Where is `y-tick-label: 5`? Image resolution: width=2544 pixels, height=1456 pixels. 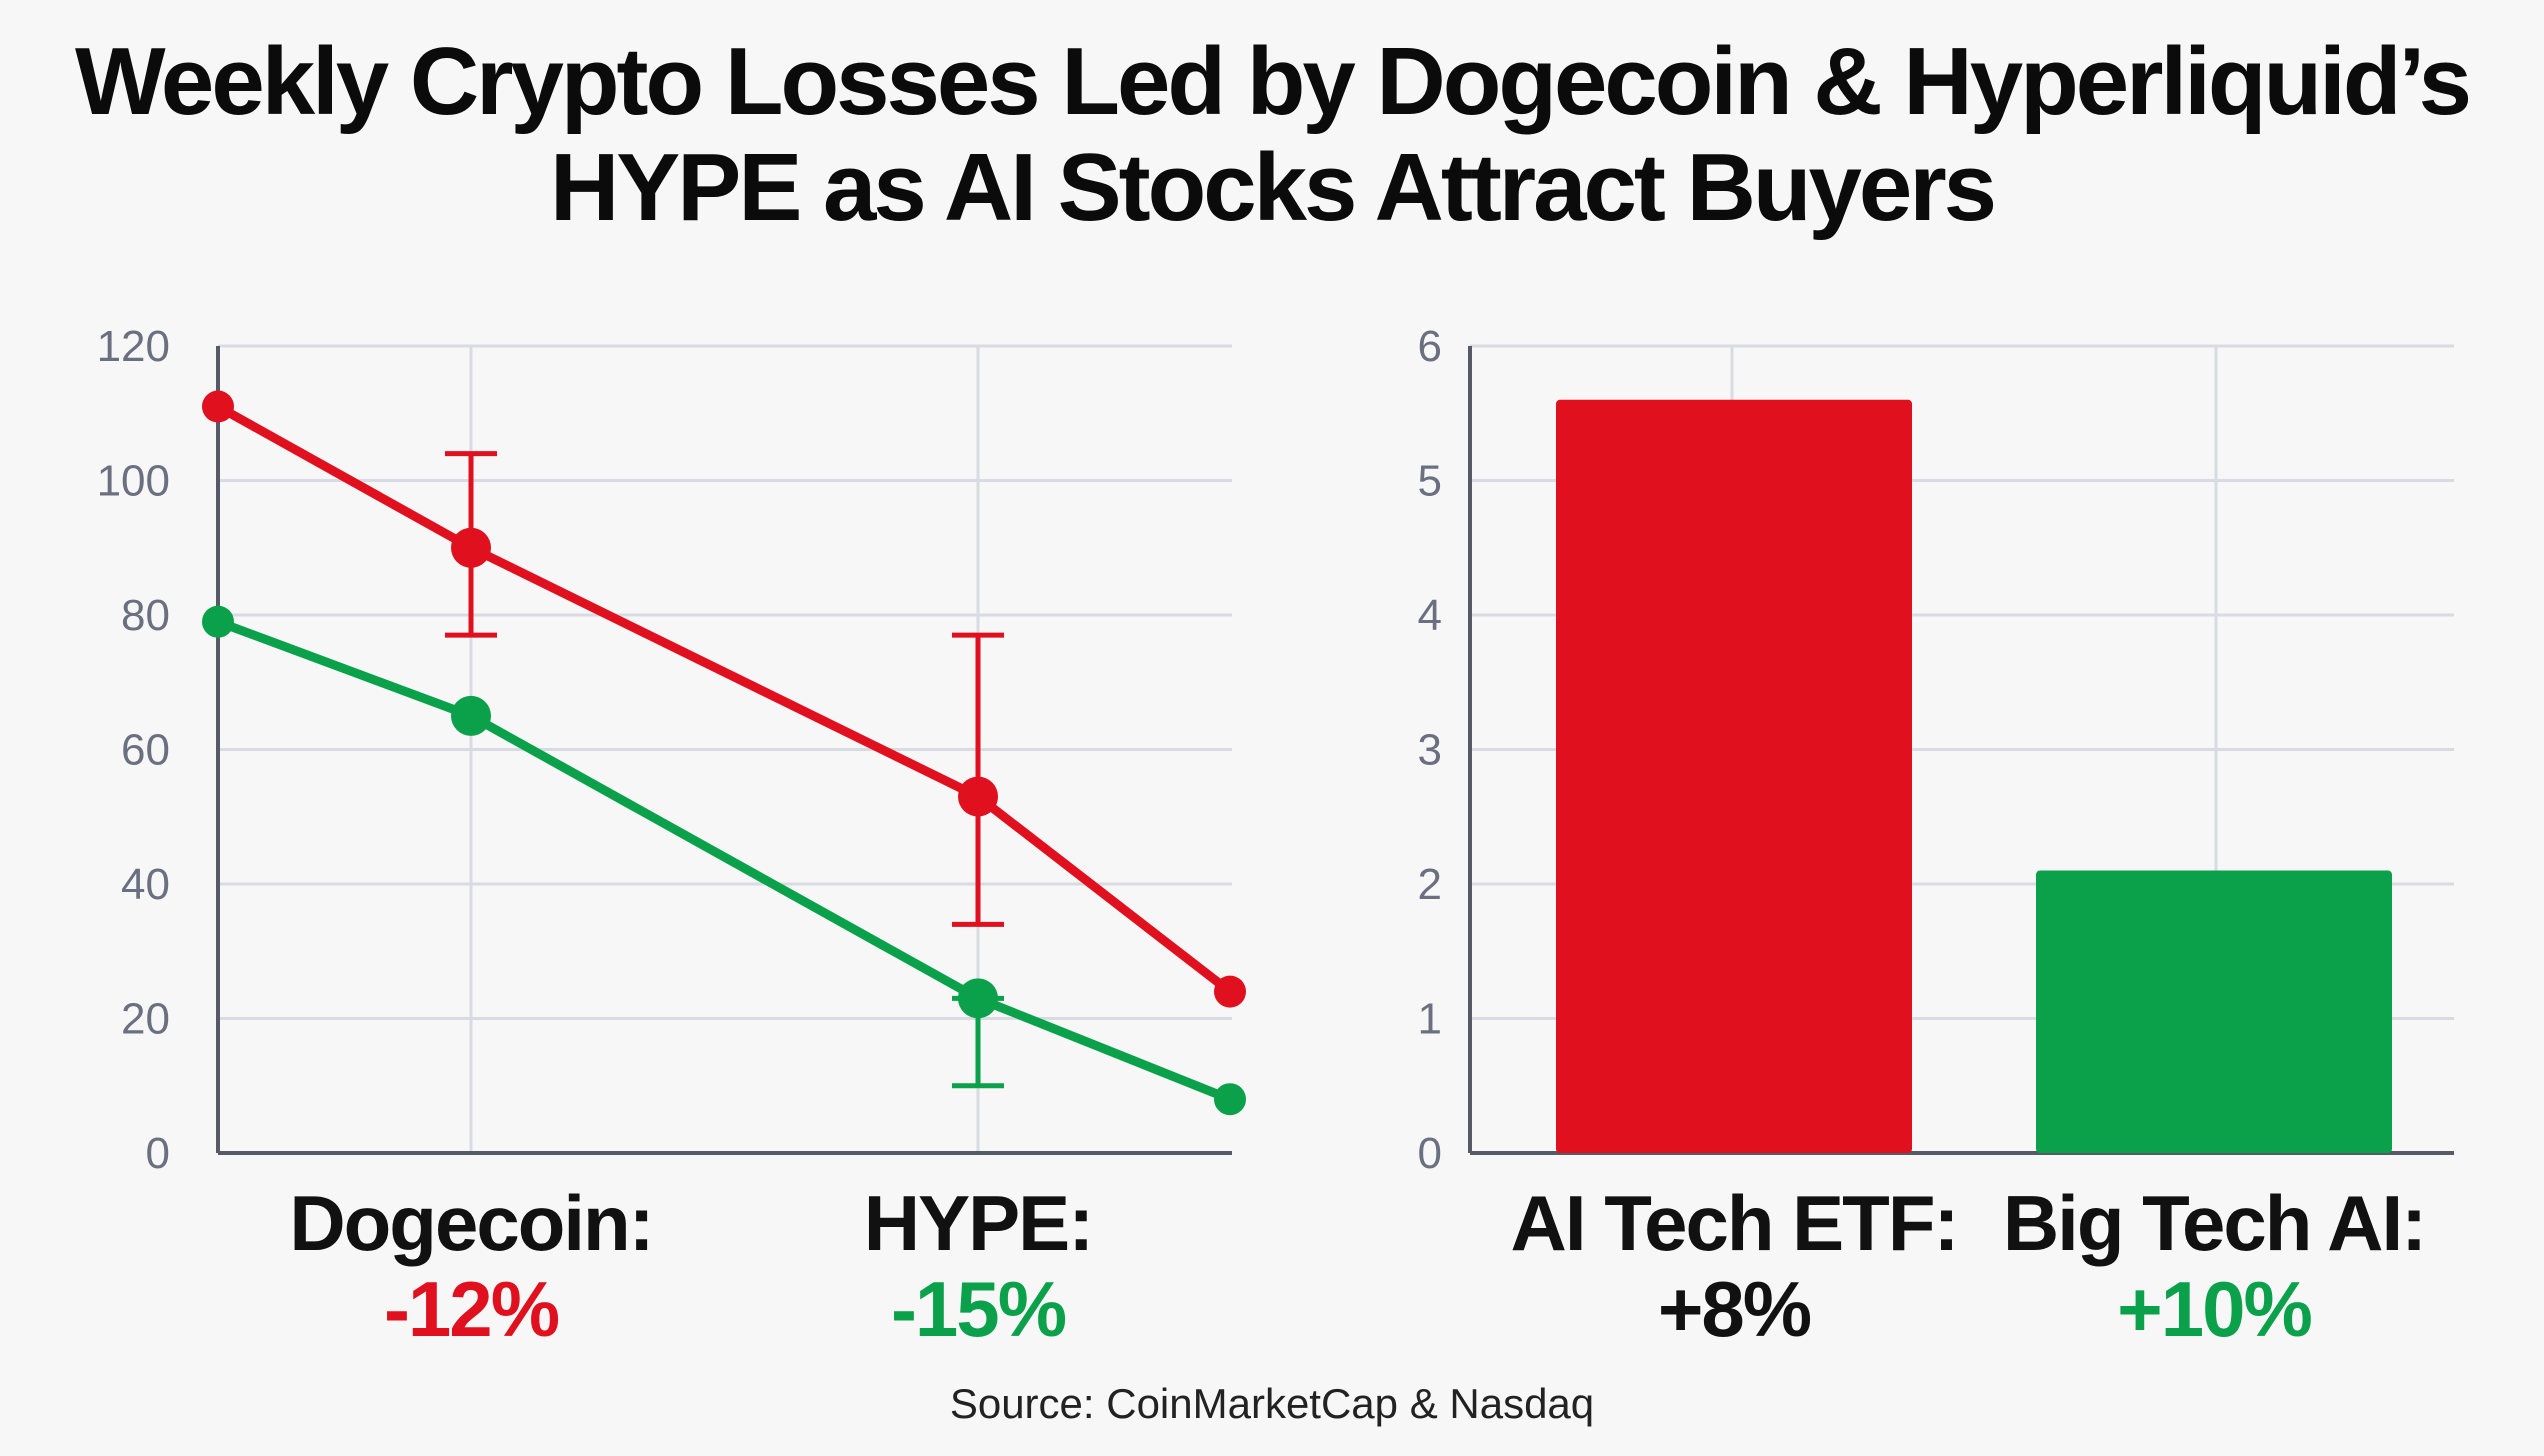
y-tick-label: 5 is located at coordinates (1430, 481).